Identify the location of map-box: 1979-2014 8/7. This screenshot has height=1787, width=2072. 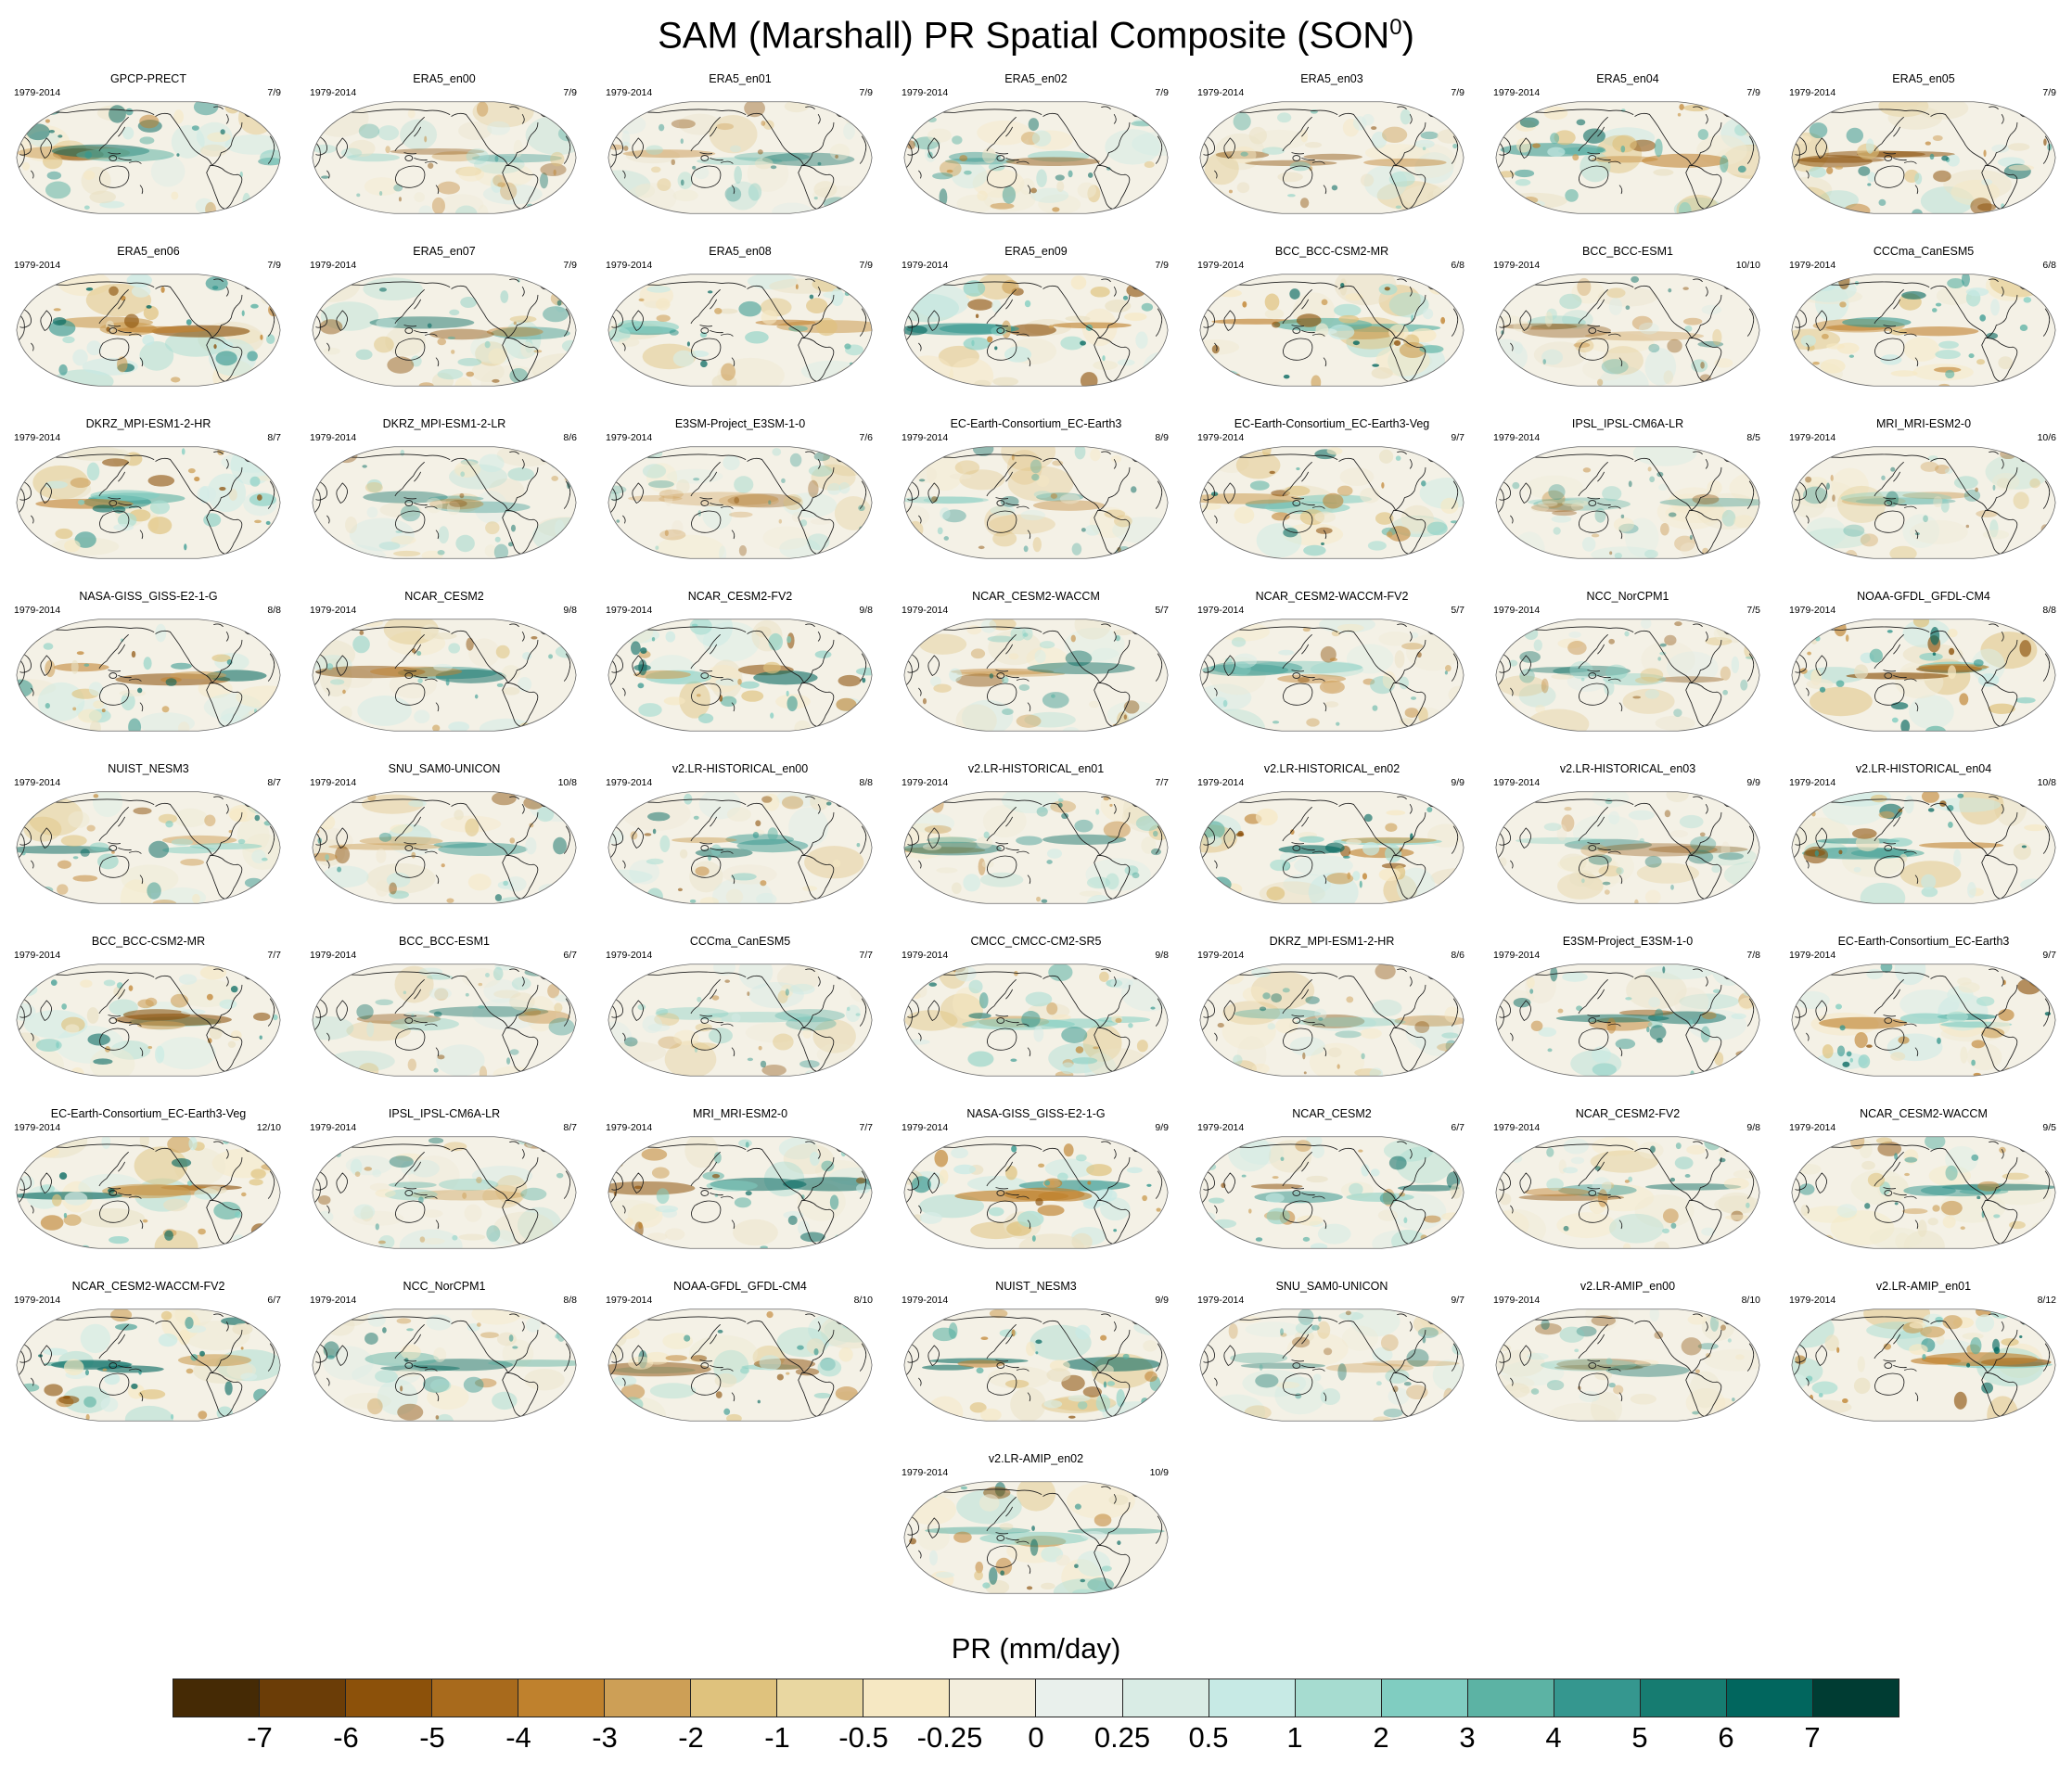
(148, 847).